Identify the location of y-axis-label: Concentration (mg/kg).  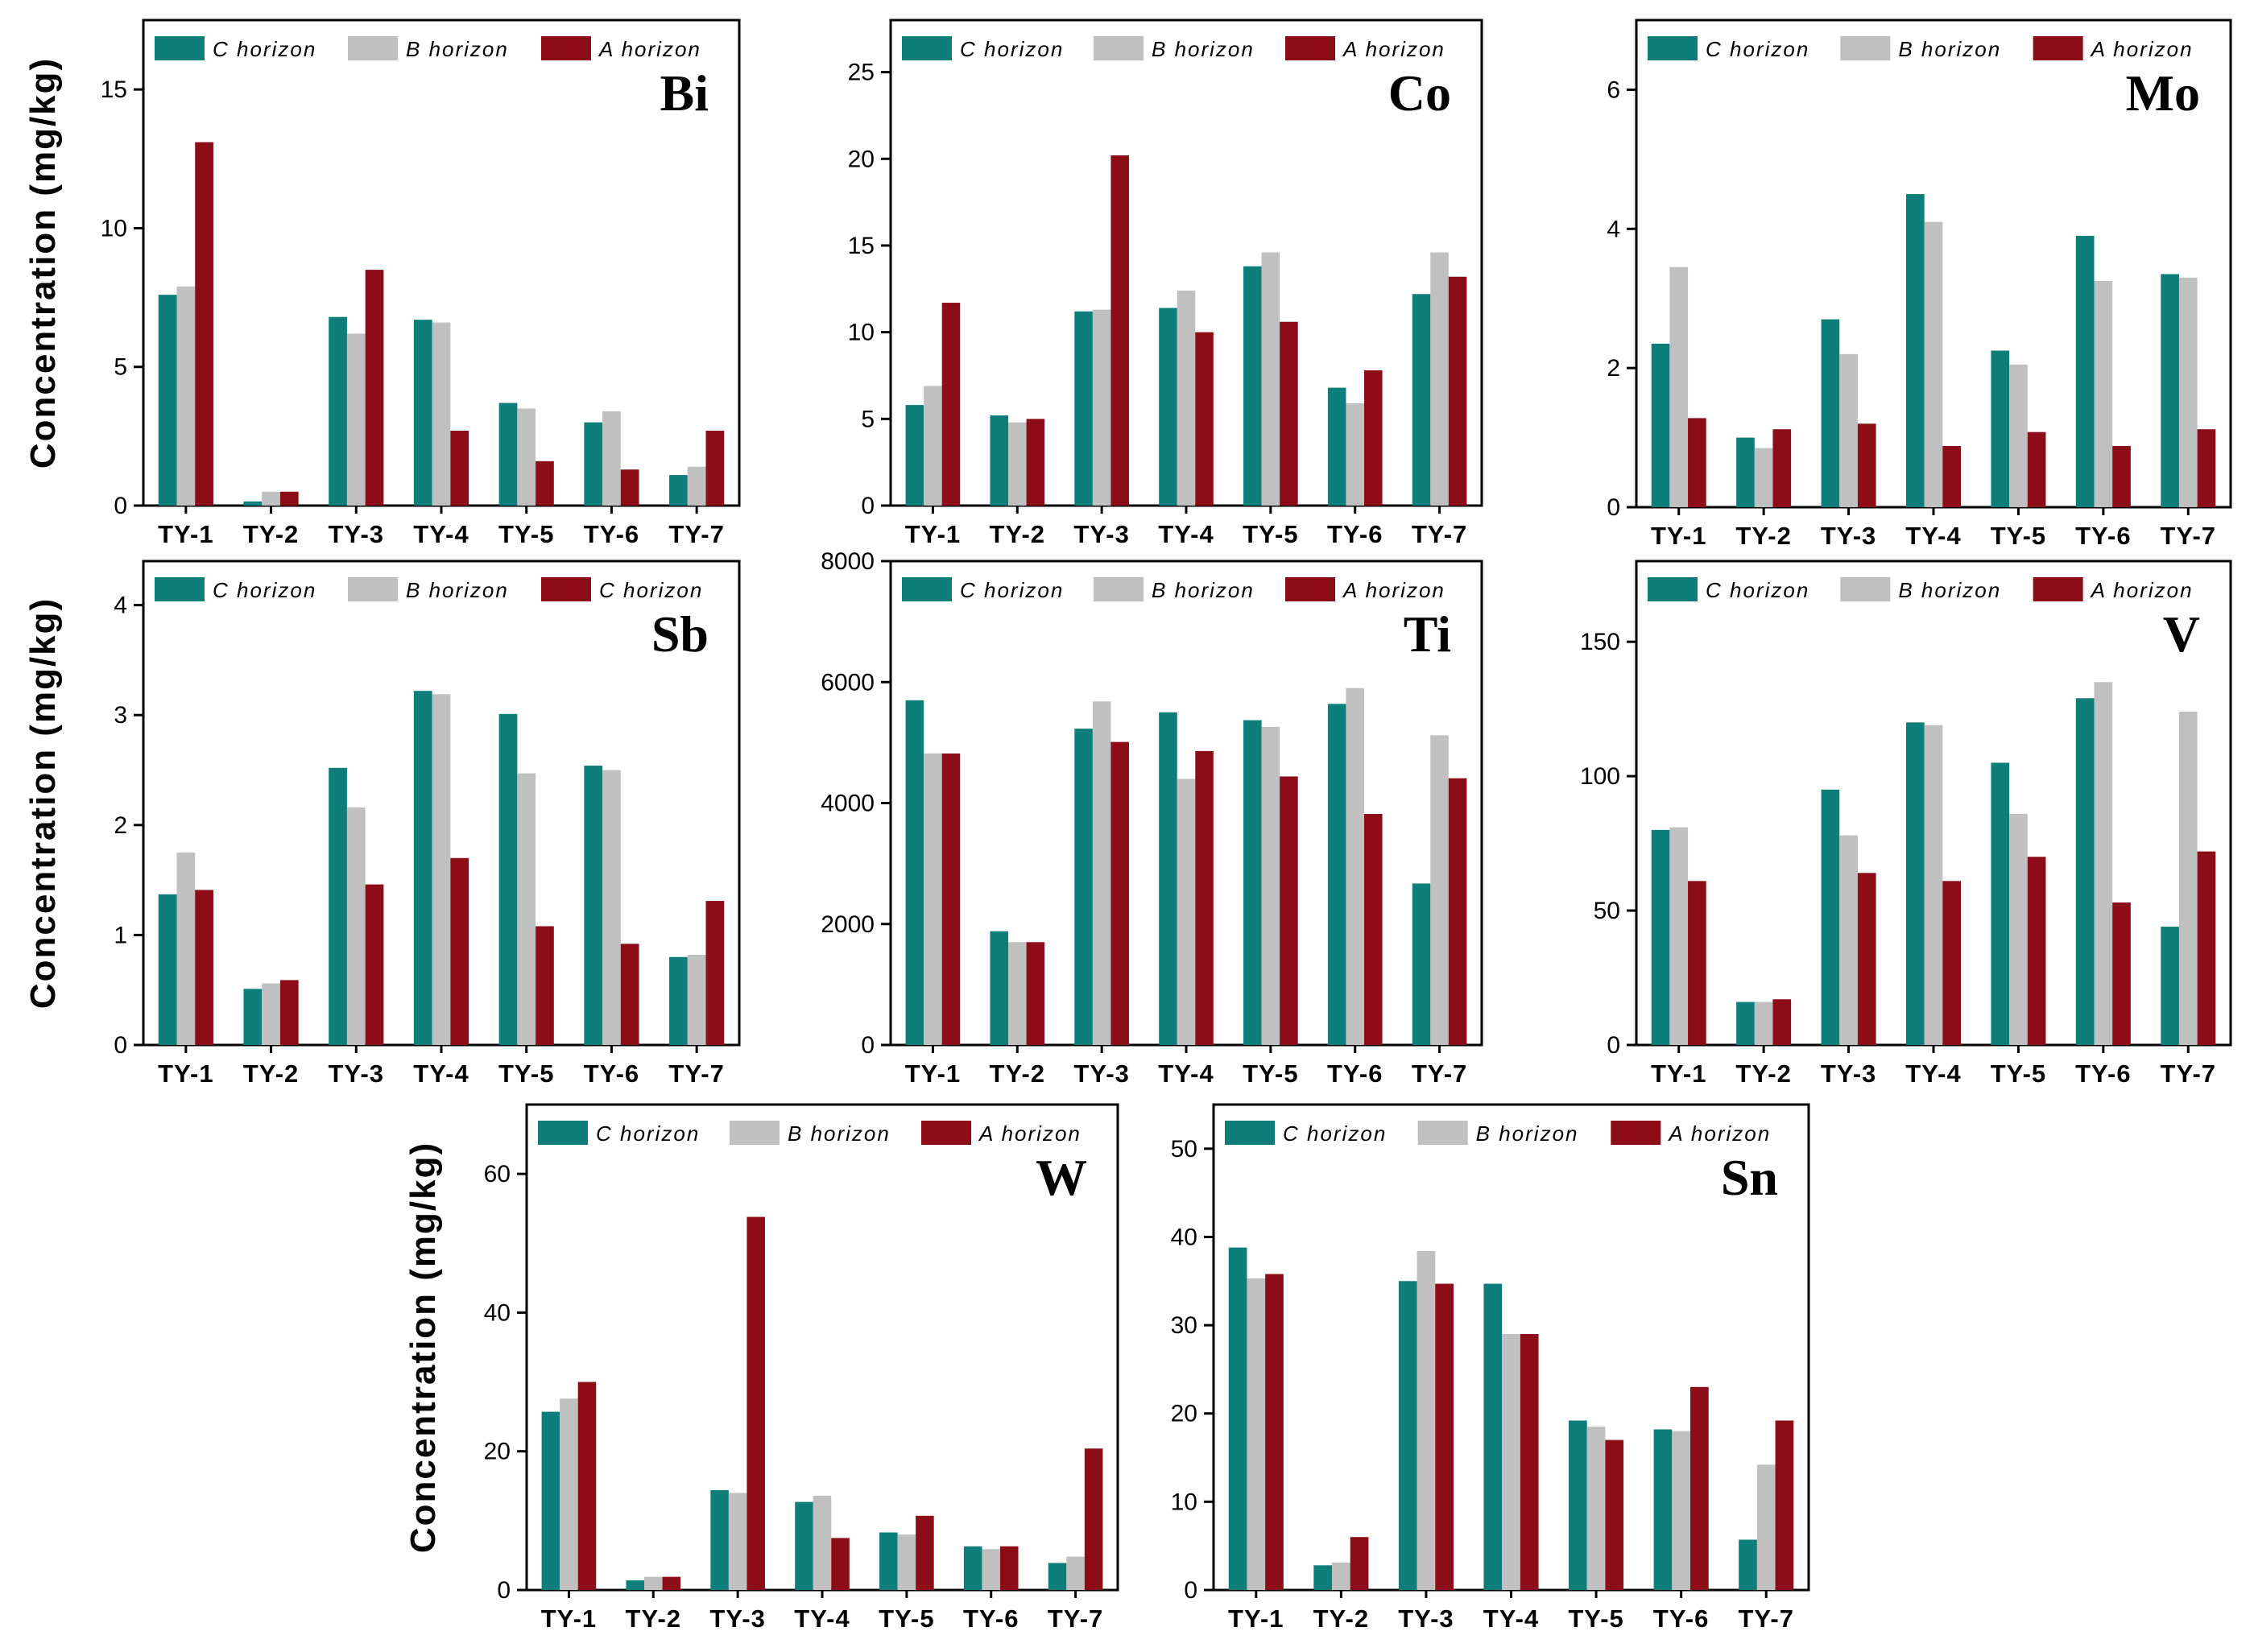
(423, 1348).